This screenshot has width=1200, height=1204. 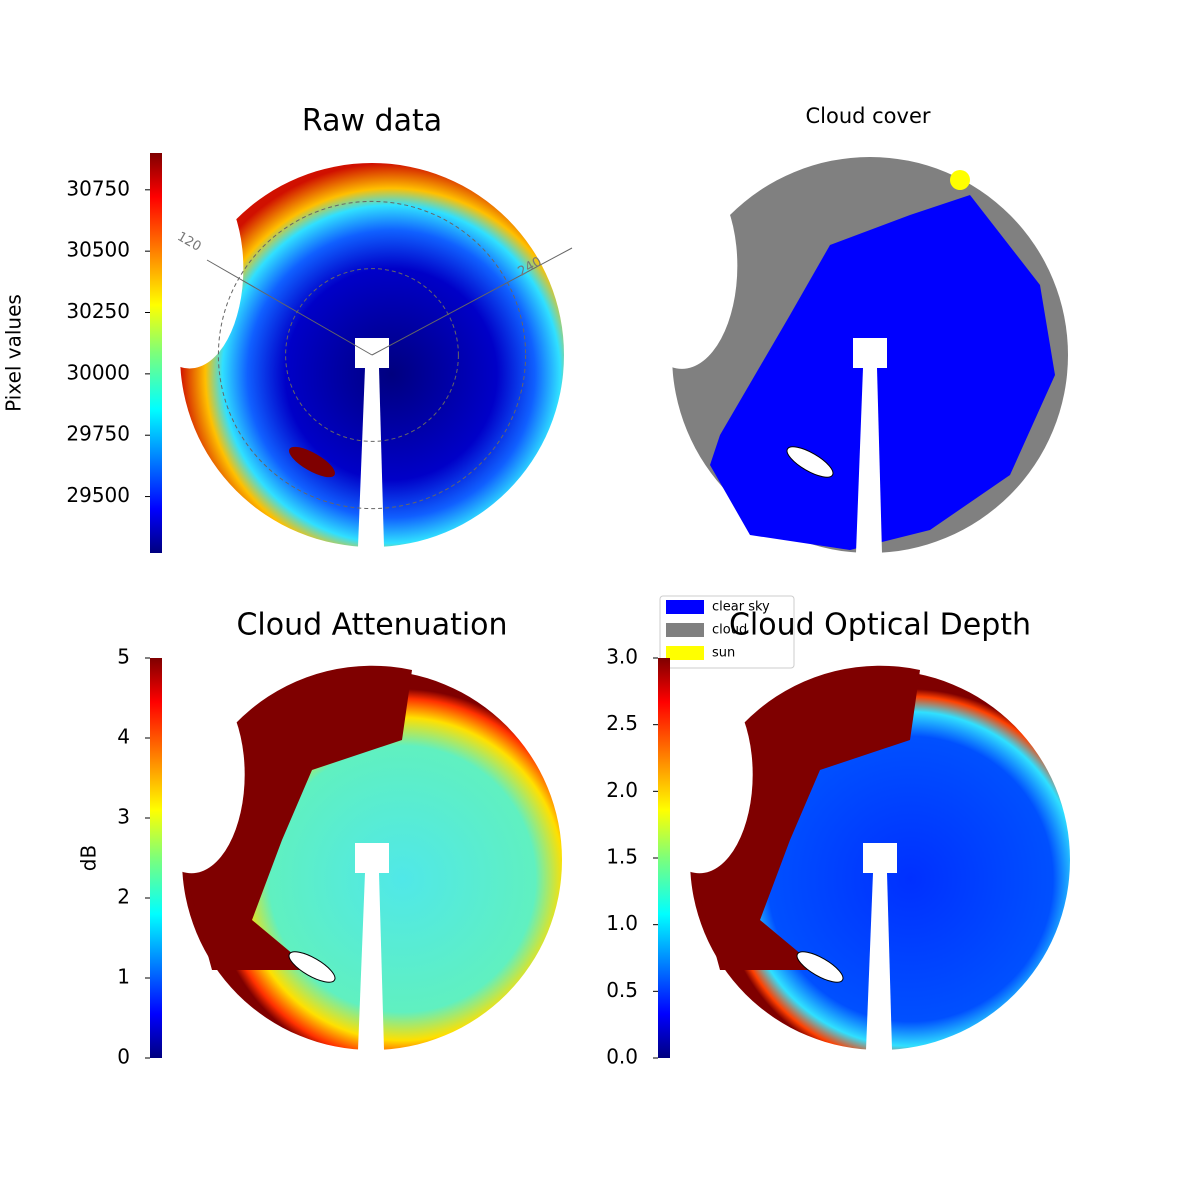 What do you see at coordinates (723, 653) in the screenshot?
I see `legend-label: sun` at bounding box center [723, 653].